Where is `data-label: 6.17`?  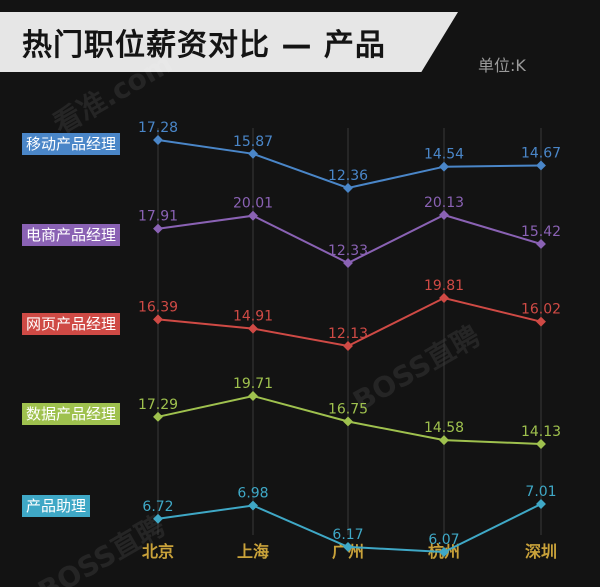
data-label: 6.17 is located at coordinates (347, 535).